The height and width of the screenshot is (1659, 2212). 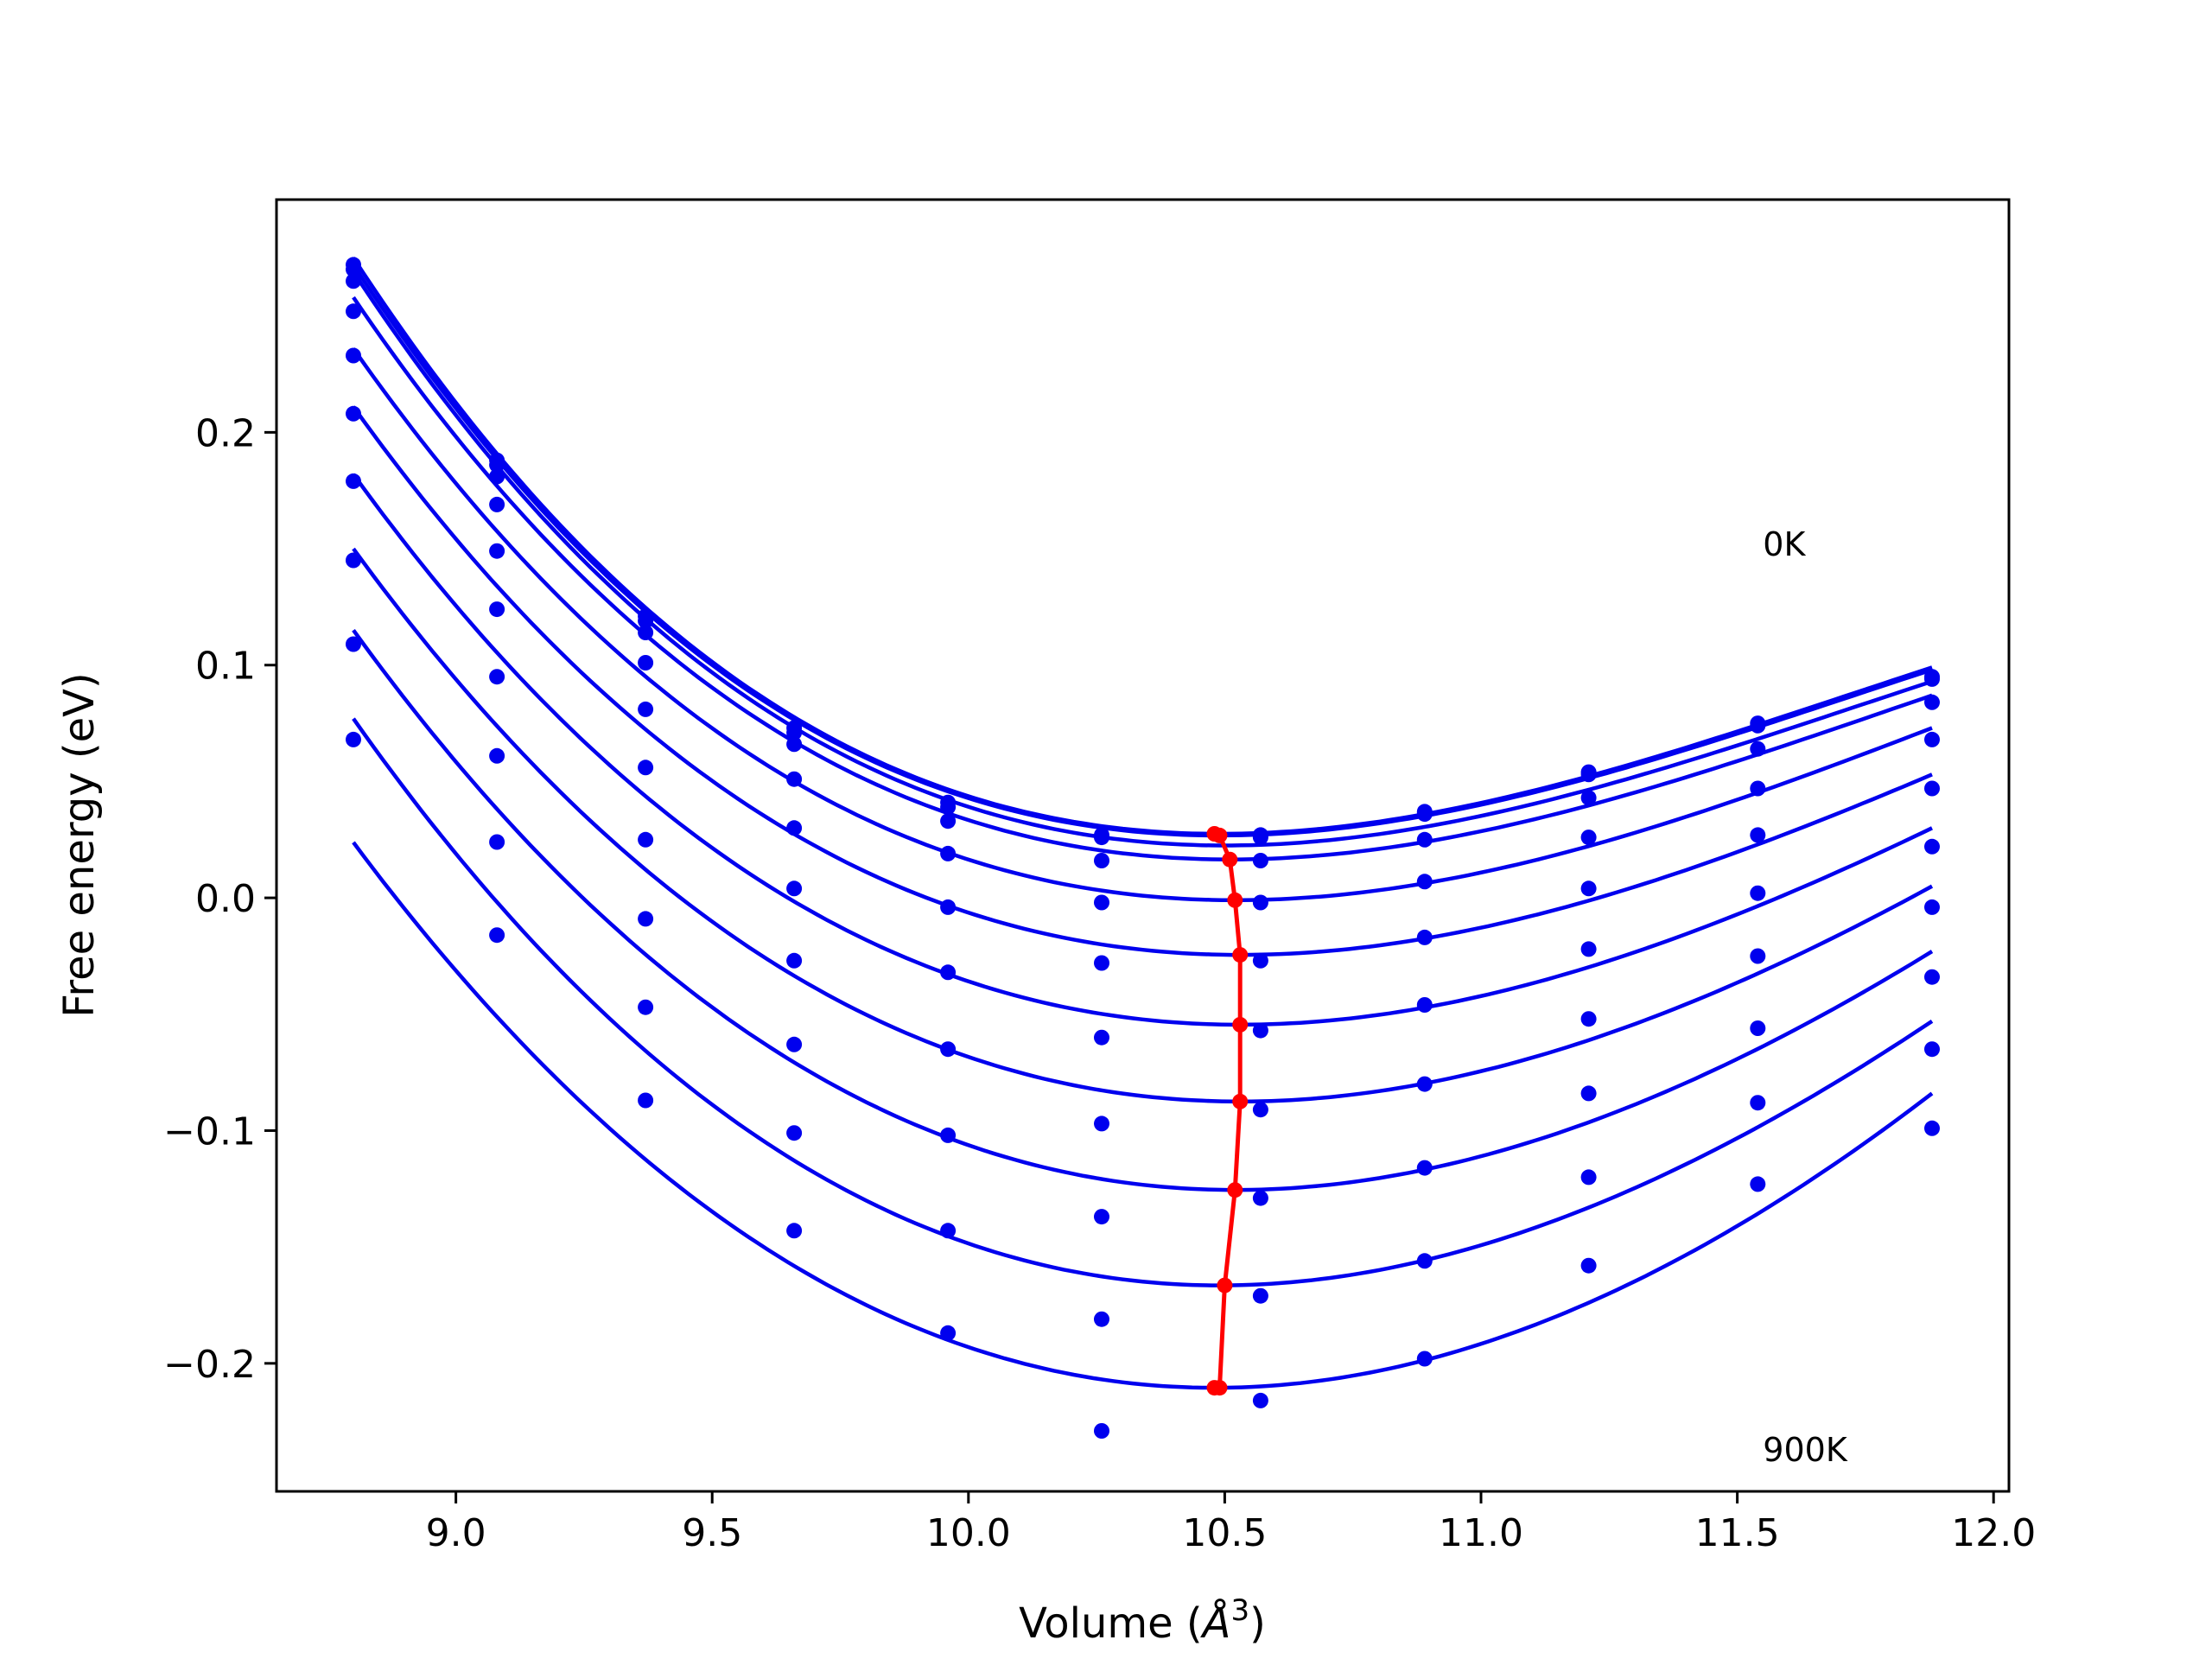 I want to click on x-tick-label: 10.0, so click(x=968, y=1533).